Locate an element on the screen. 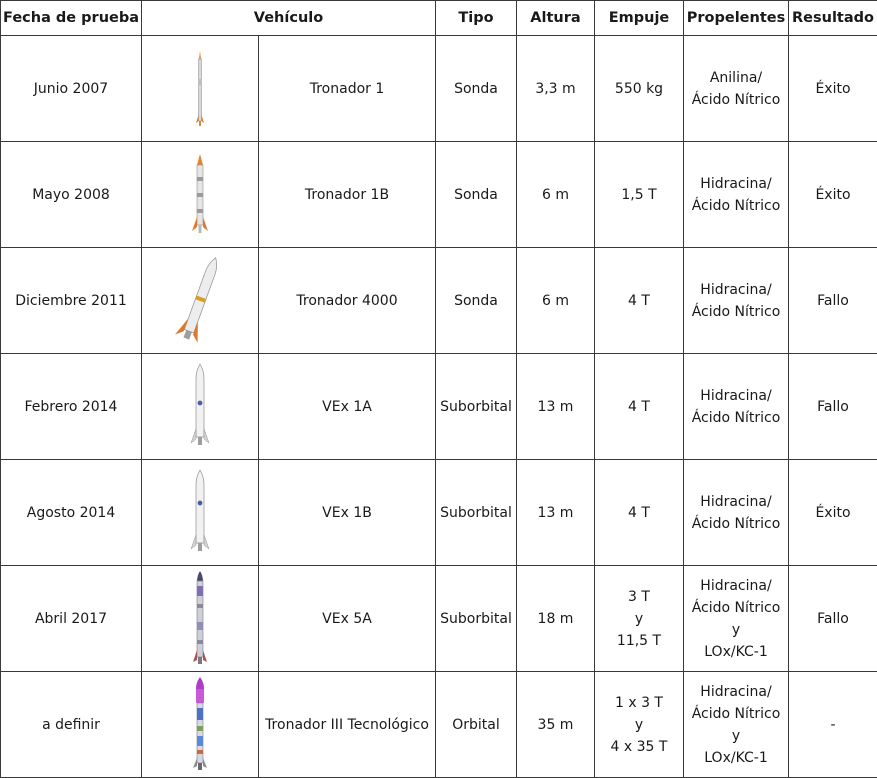 The width and height of the screenshot is (877, 778). date-cell: Agosto 2014 is located at coordinates (71, 512).